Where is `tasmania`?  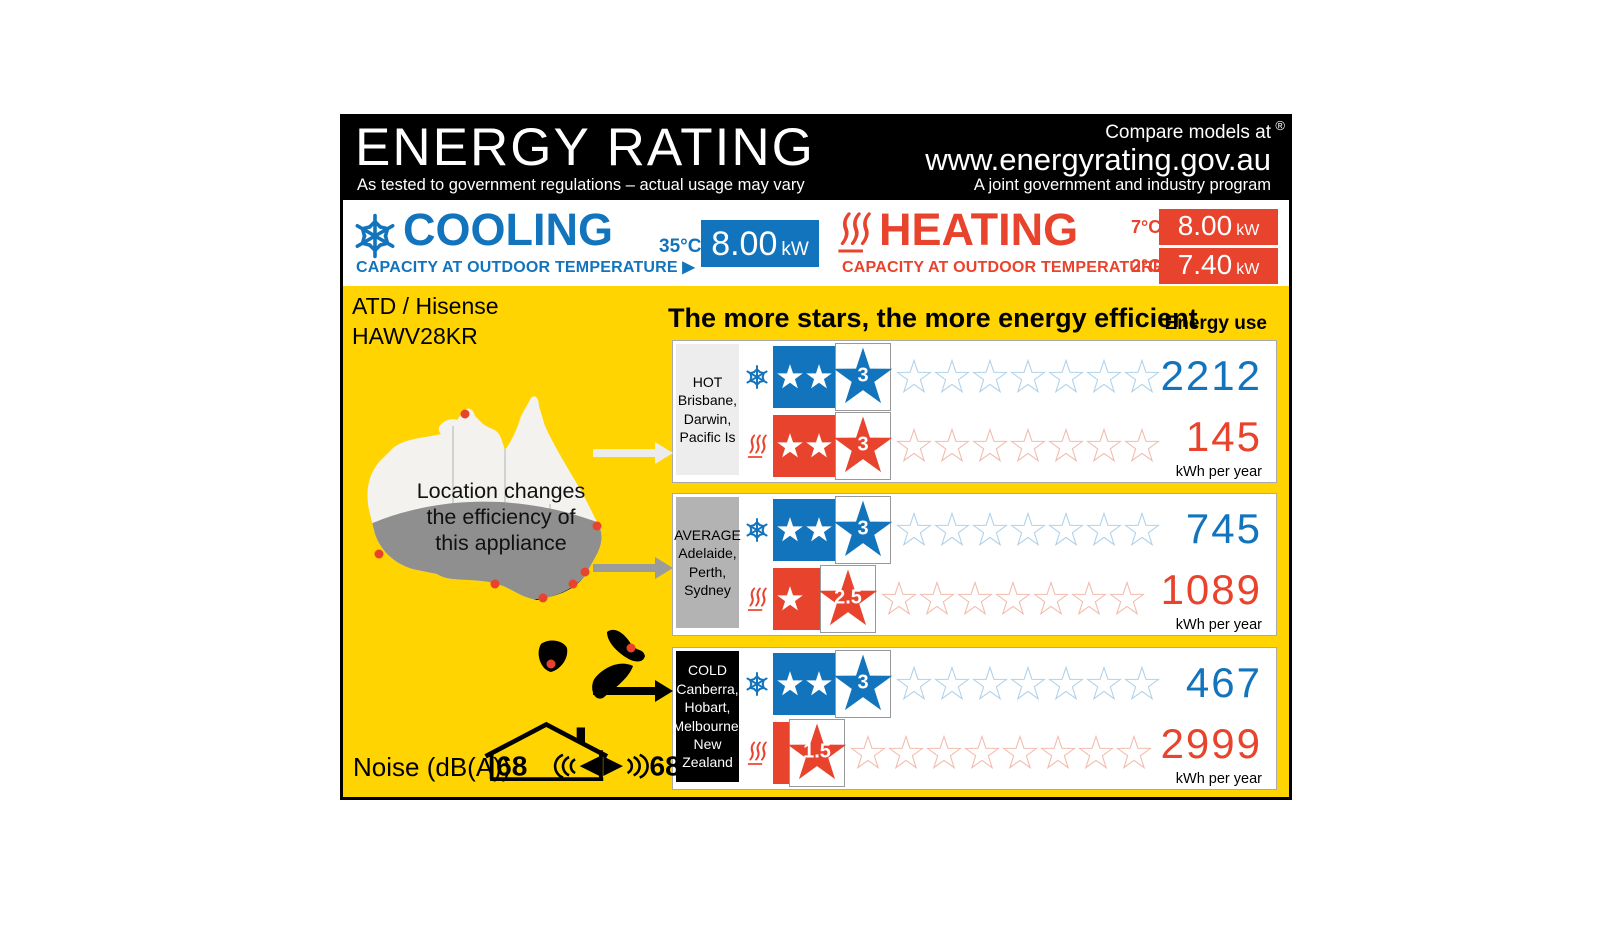 tasmania is located at coordinates (553, 656).